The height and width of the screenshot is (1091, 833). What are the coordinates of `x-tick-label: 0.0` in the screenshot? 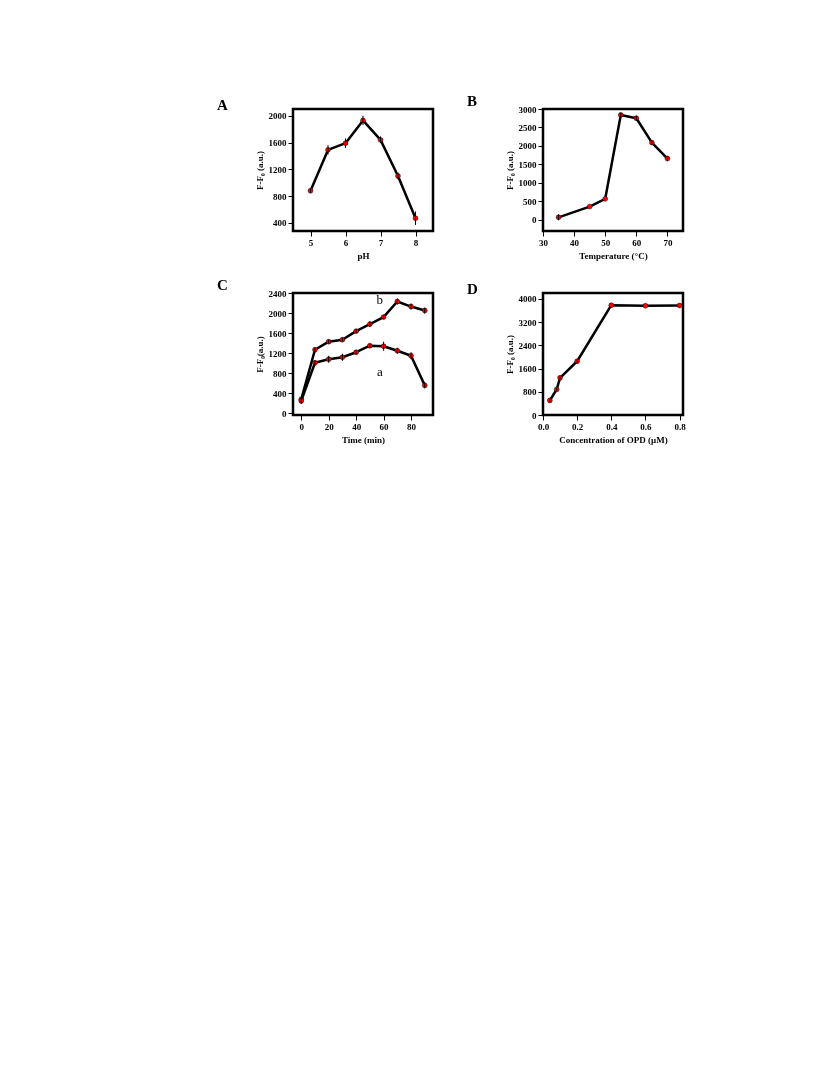 It's located at (543, 426).